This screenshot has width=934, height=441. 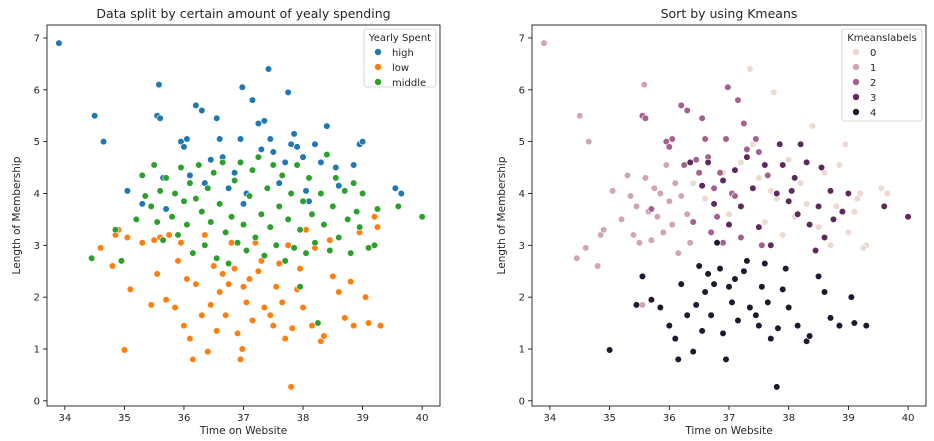 What do you see at coordinates (873, 68) in the screenshot?
I see `legend-entry-label: 1` at bounding box center [873, 68].